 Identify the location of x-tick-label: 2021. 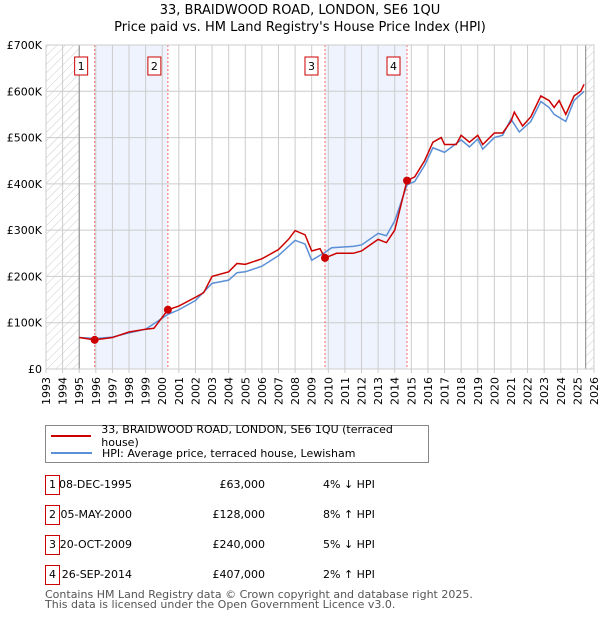
(511, 391).